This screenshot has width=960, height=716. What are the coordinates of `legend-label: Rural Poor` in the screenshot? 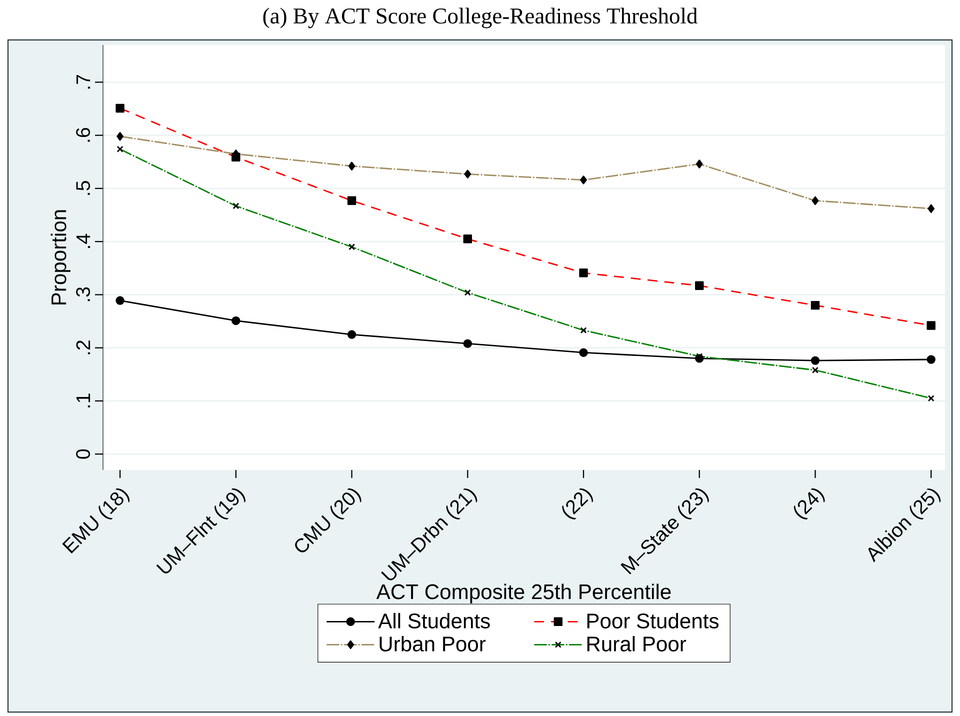 It's located at (636, 644).